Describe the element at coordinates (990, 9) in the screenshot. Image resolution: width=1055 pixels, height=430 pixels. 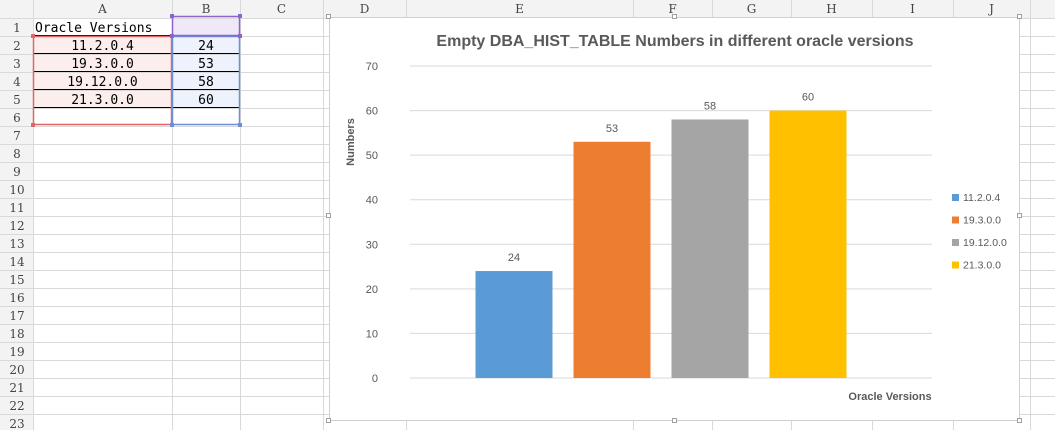
I see `column-header: J` at that location.